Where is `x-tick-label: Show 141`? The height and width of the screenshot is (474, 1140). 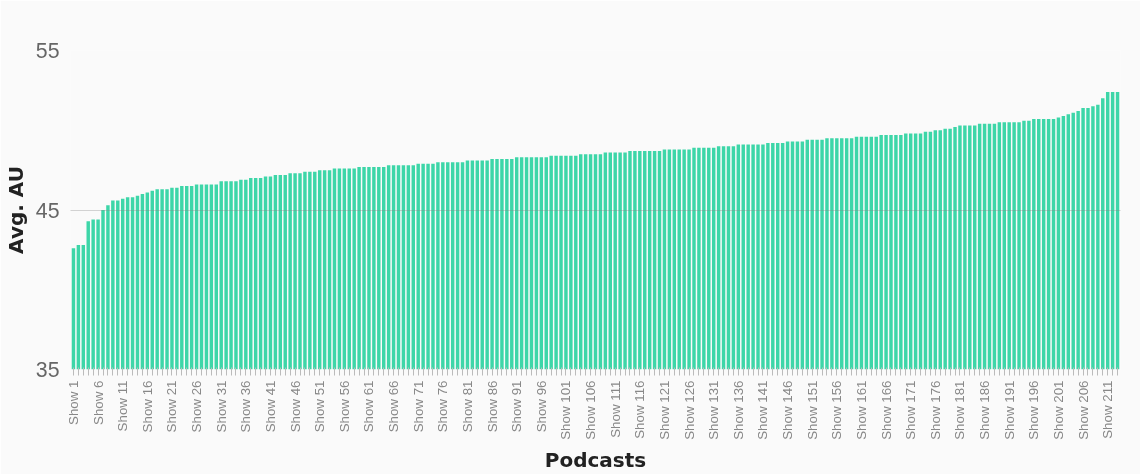
x-tick-label: Show 141 is located at coordinates (763, 410).